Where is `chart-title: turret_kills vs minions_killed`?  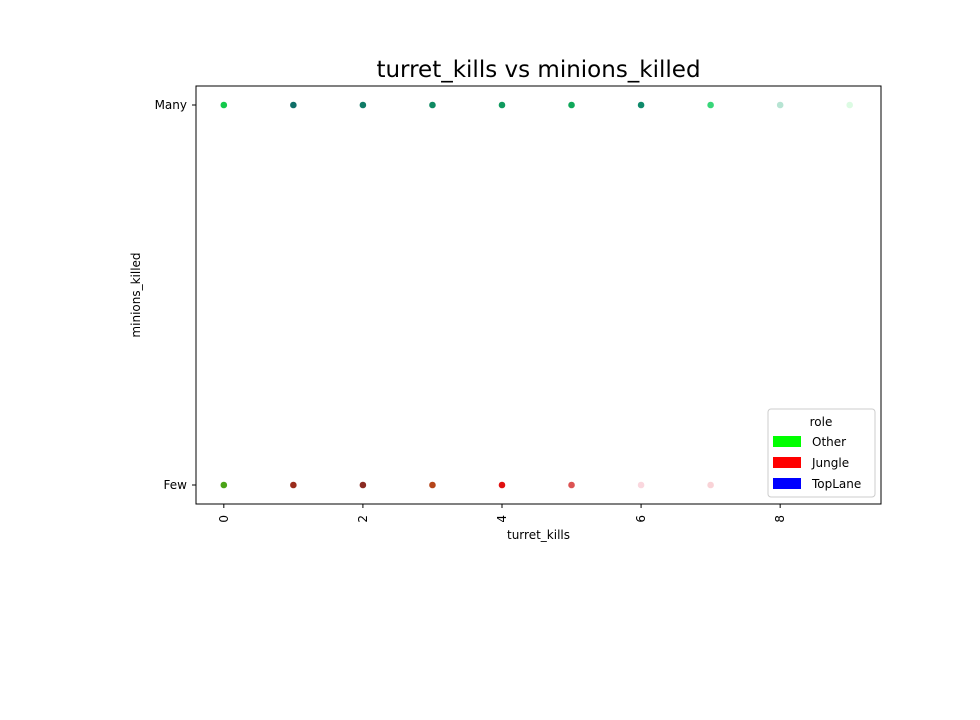 chart-title: turret_kills vs minions_killed is located at coordinates (538, 70).